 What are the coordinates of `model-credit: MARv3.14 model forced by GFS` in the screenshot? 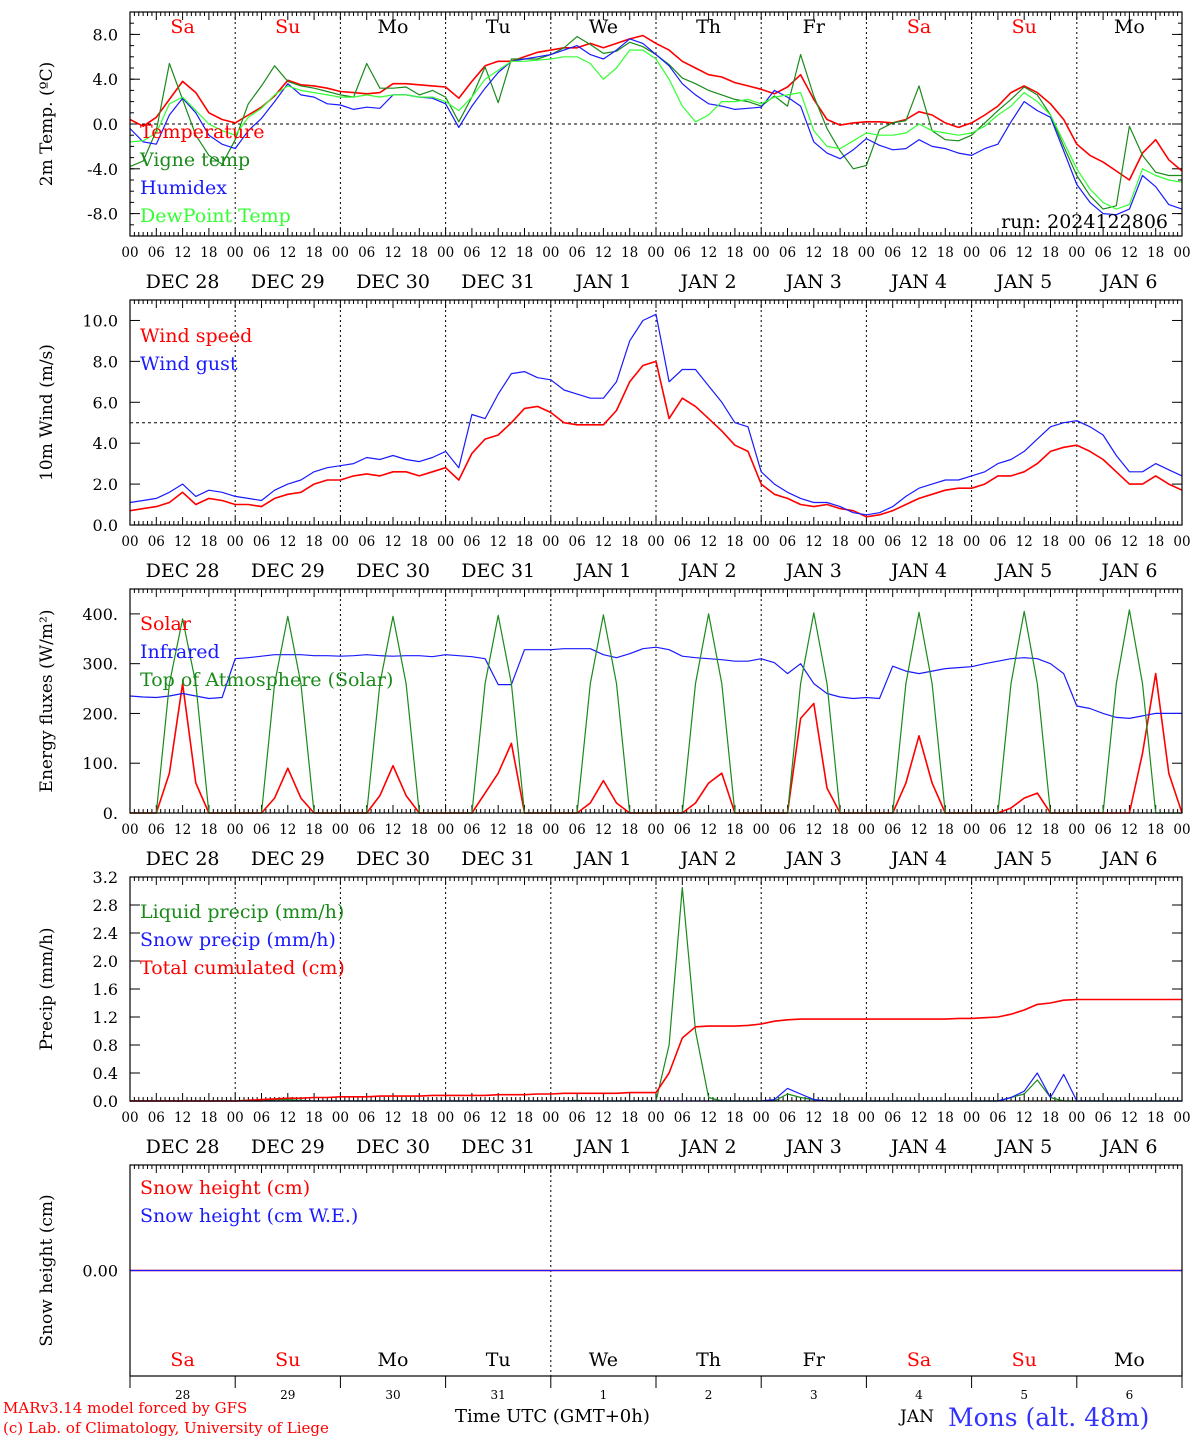 It's located at (125, 1408).